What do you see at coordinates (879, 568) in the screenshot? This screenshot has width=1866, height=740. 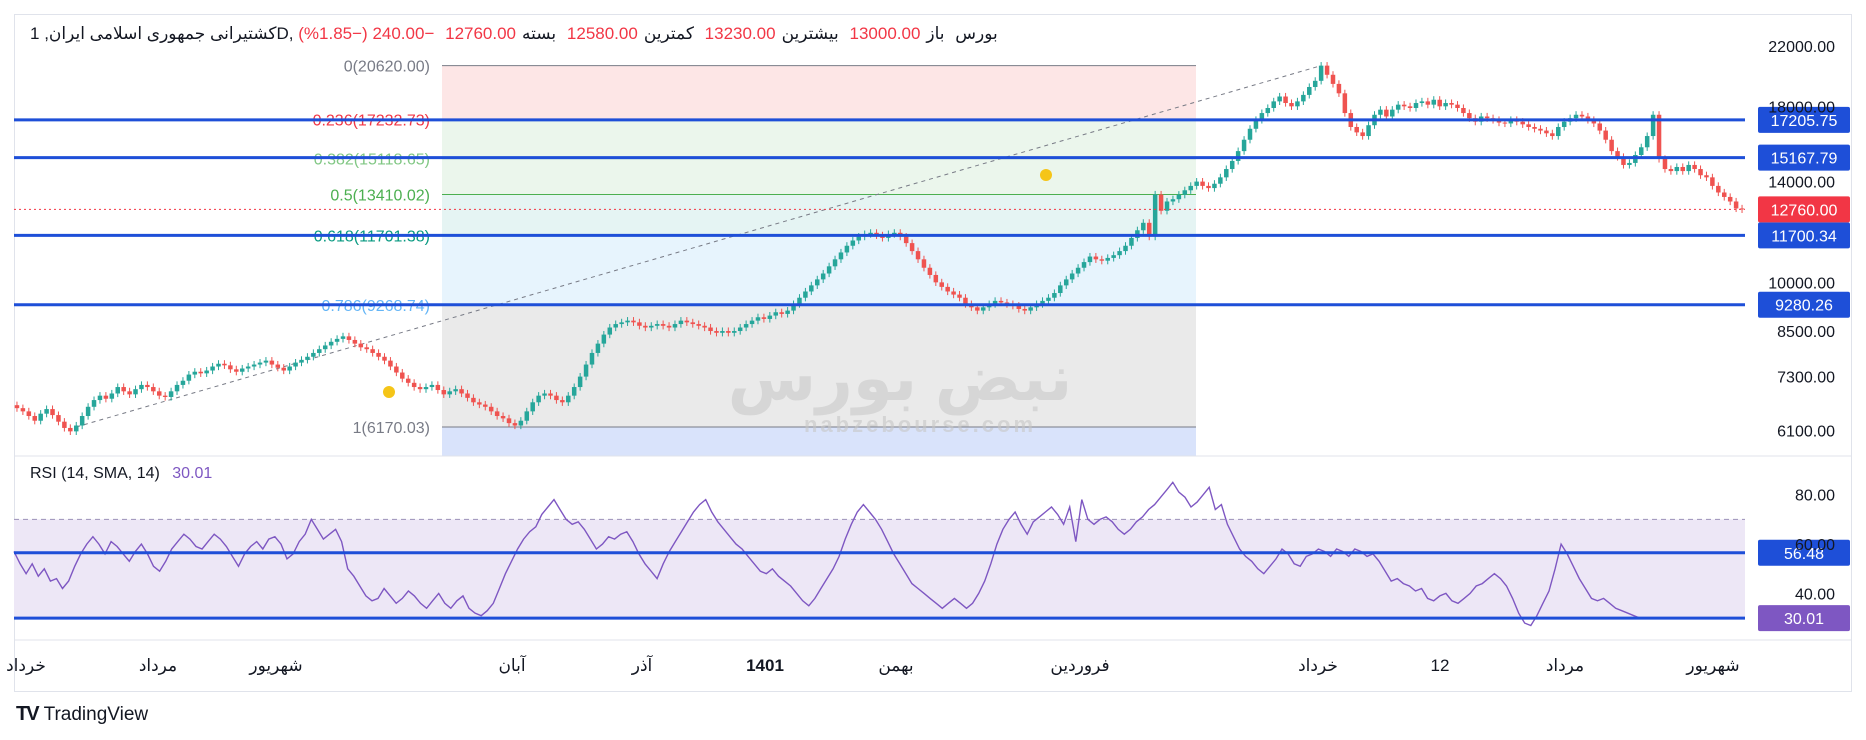 I see `rsi-band` at bounding box center [879, 568].